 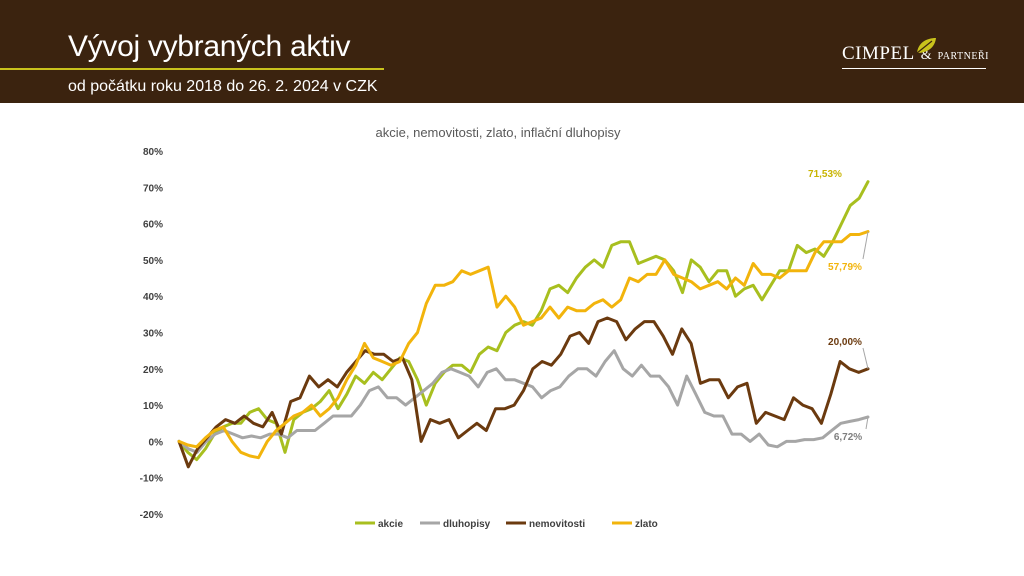 I want to click on end-labels: 71,53% 6,72% 20,00% 57,79%, so click(x=838, y=306).